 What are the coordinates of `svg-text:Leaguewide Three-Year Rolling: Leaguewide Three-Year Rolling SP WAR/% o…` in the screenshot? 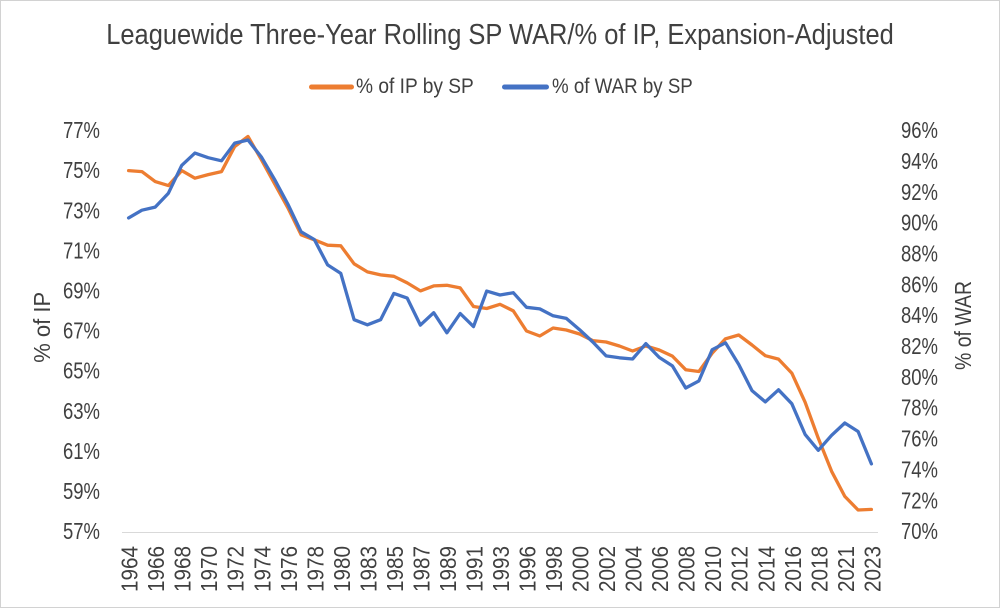 It's located at (500, 35).